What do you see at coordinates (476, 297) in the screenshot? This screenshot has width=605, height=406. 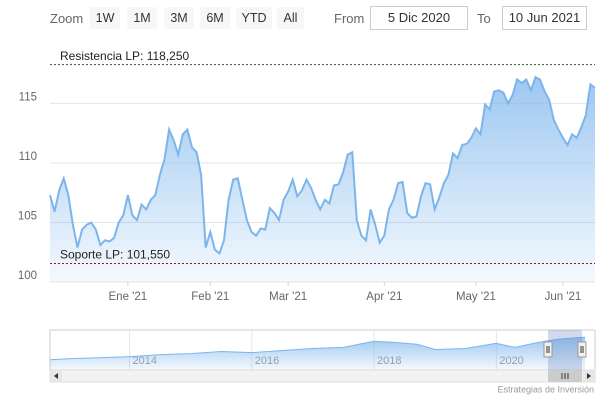 I see `x-tick-label: May '21` at bounding box center [476, 297].